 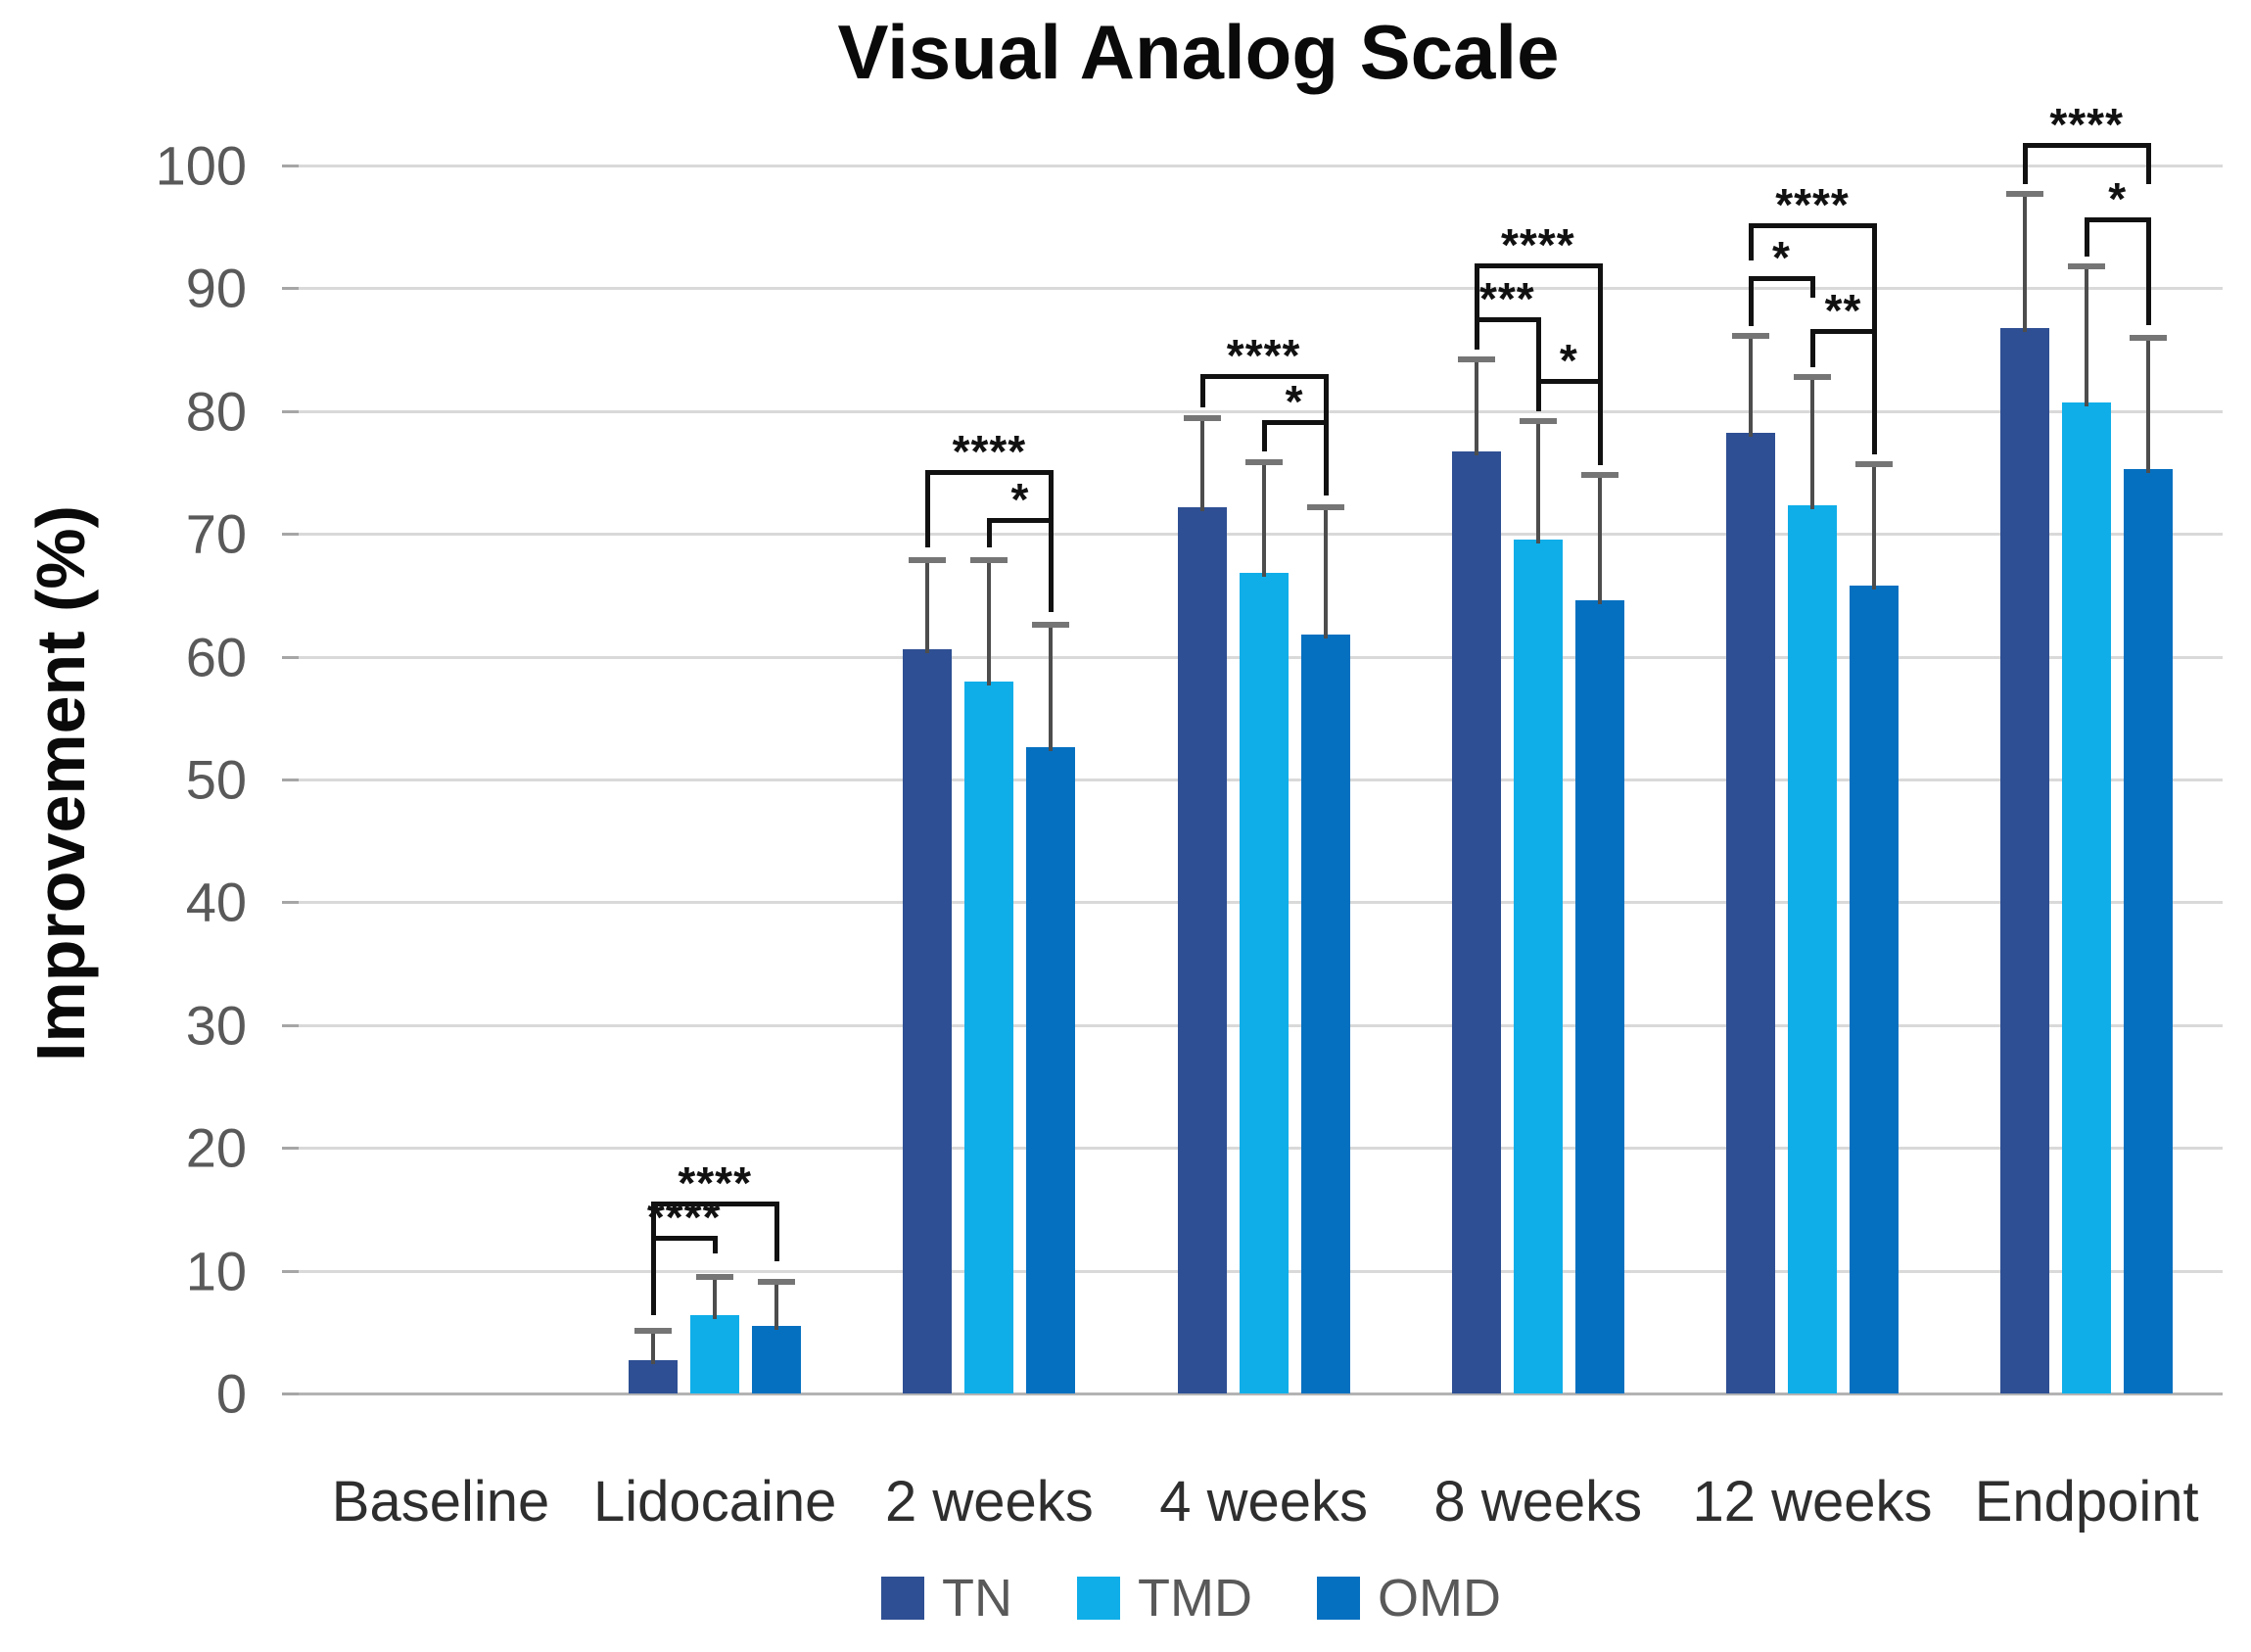 What do you see at coordinates (1191, 1598) in the screenshot?
I see `legend: TN TMD OMD` at bounding box center [1191, 1598].